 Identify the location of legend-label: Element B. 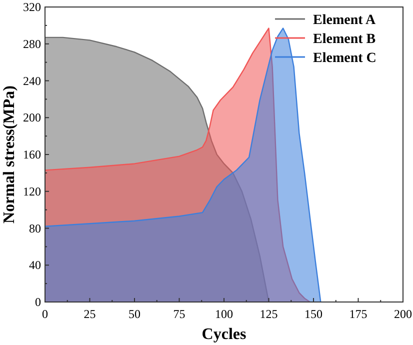
(344, 39).